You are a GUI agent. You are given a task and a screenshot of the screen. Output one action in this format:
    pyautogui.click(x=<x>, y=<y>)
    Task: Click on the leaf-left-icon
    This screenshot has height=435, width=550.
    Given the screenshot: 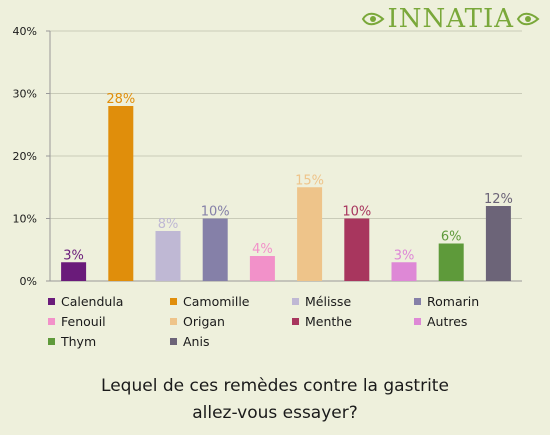 What is the action you would take?
    pyautogui.click(x=374, y=19)
    